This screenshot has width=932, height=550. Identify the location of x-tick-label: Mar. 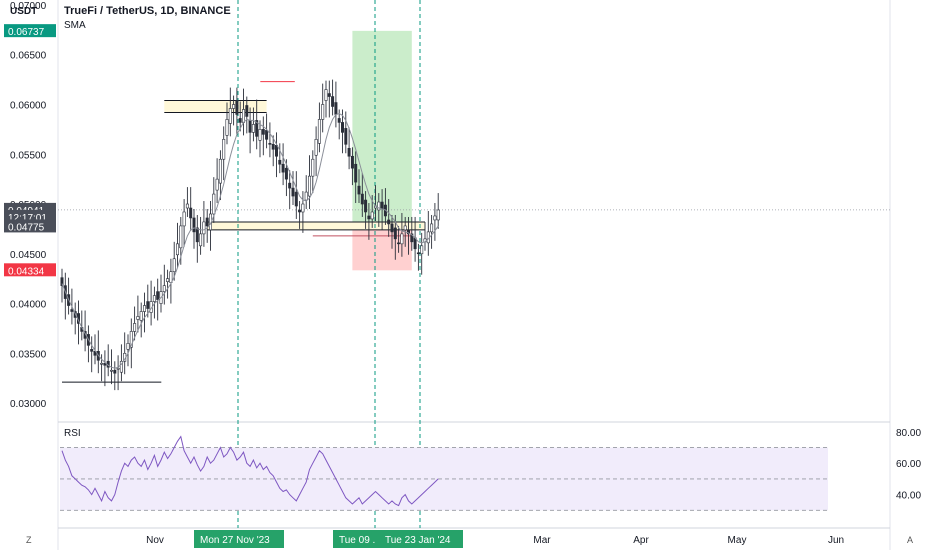
(542, 540).